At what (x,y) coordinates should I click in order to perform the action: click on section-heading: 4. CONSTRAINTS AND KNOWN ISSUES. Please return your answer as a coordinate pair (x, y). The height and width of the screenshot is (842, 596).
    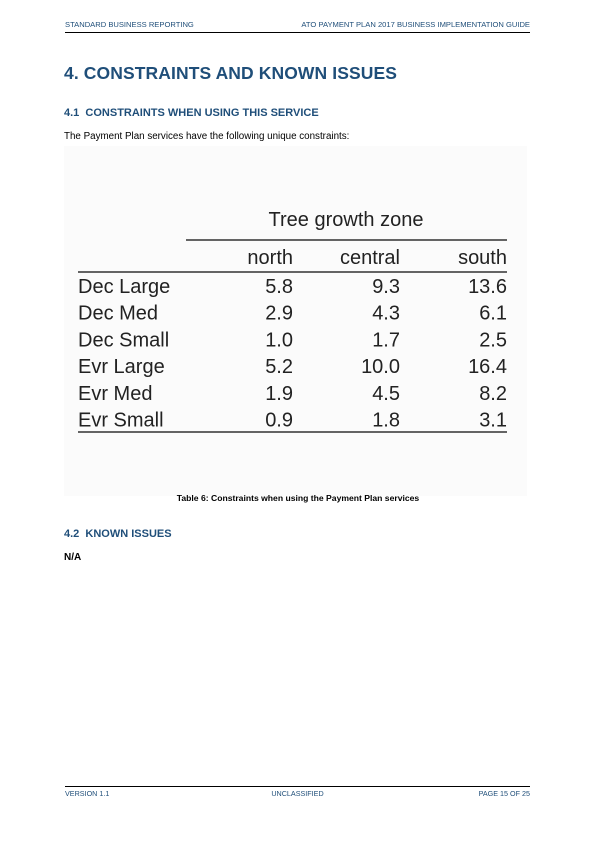
    Looking at the image, I should click on (230, 73).